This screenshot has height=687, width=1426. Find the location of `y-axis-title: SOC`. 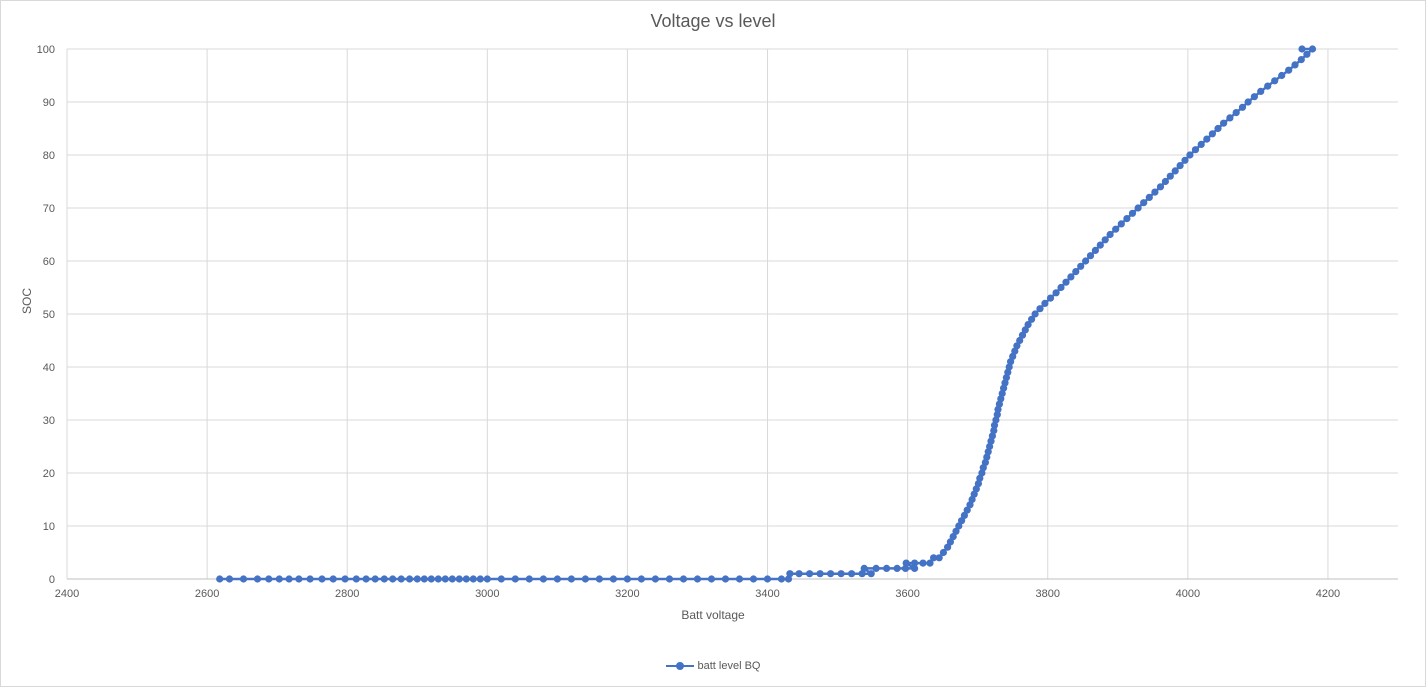

y-axis-title: SOC is located at coordinates (27, 300).